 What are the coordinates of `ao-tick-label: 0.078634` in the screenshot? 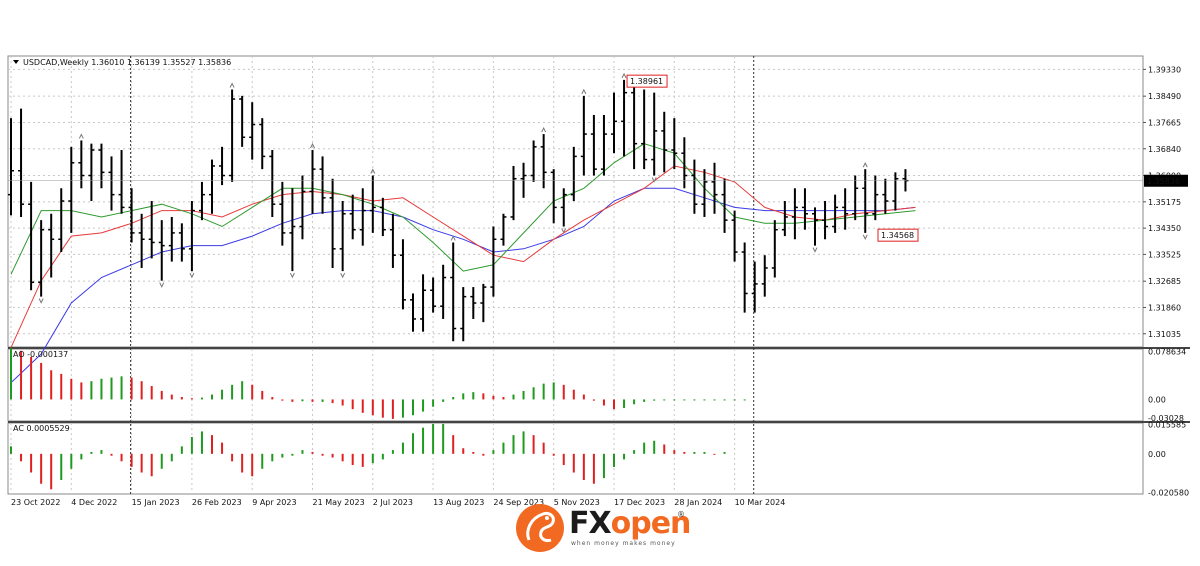 It's located at (1167, 352).